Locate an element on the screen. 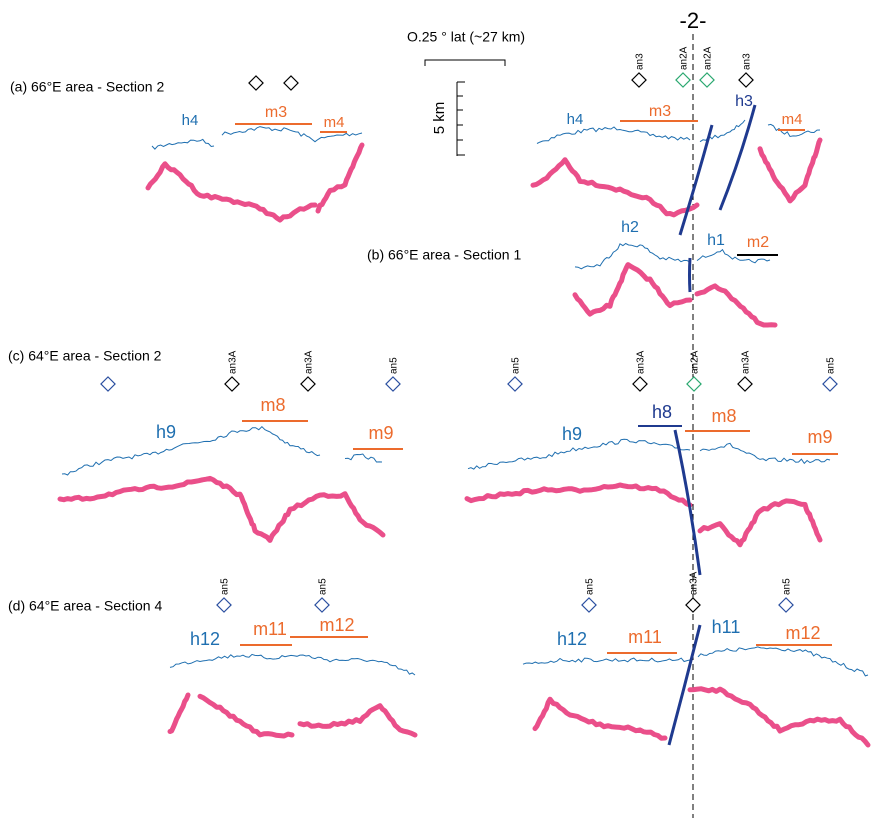 The image size is (872, 818). segment-label: h11 is located at coordinates (726, 627).